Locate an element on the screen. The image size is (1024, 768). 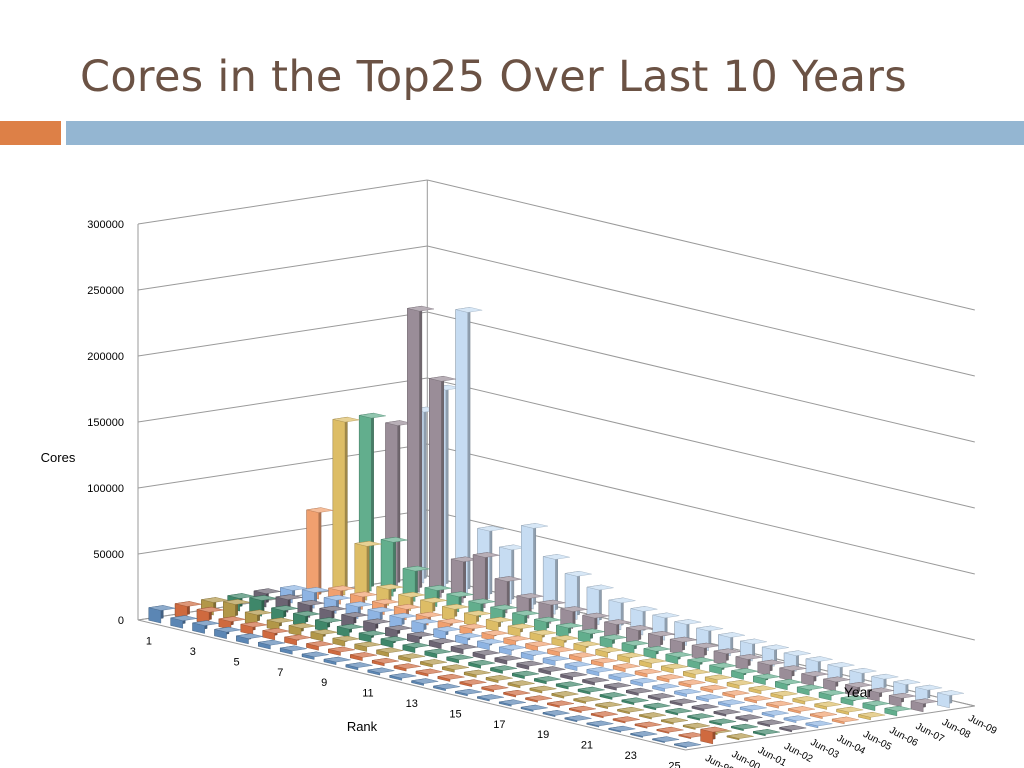
rank-tick-label: 3 is located at coordinates (193, 652).